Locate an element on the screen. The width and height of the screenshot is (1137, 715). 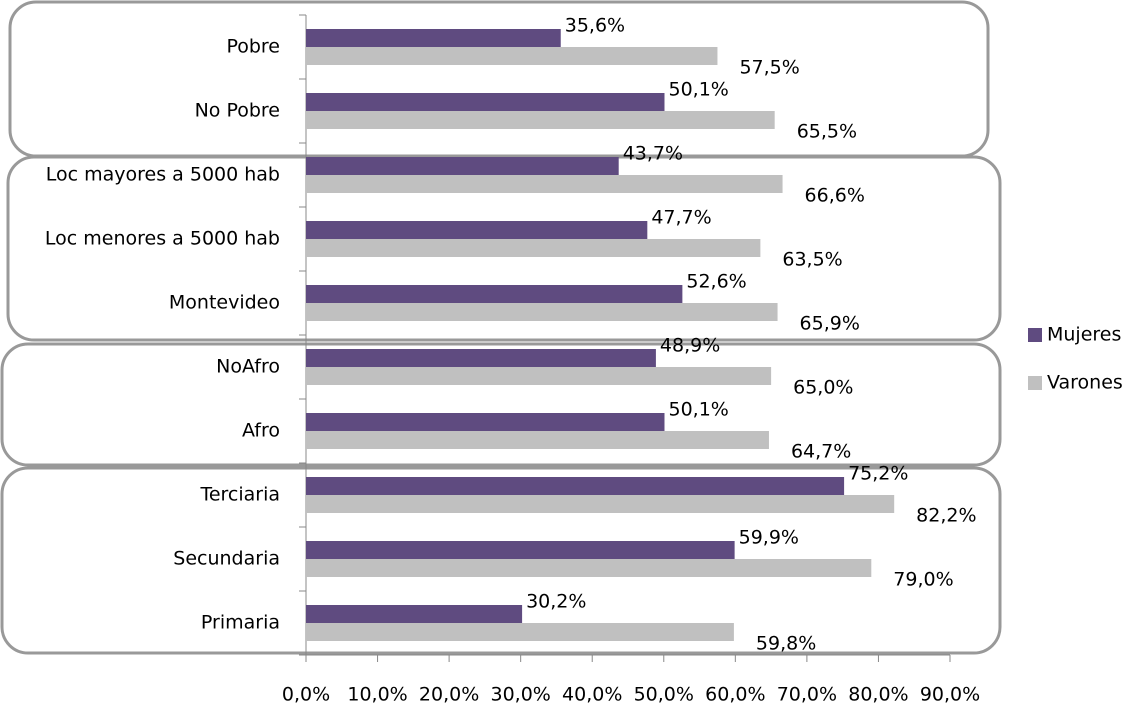
y-tick-label: Terciaria is located at coordinates (239, 495).